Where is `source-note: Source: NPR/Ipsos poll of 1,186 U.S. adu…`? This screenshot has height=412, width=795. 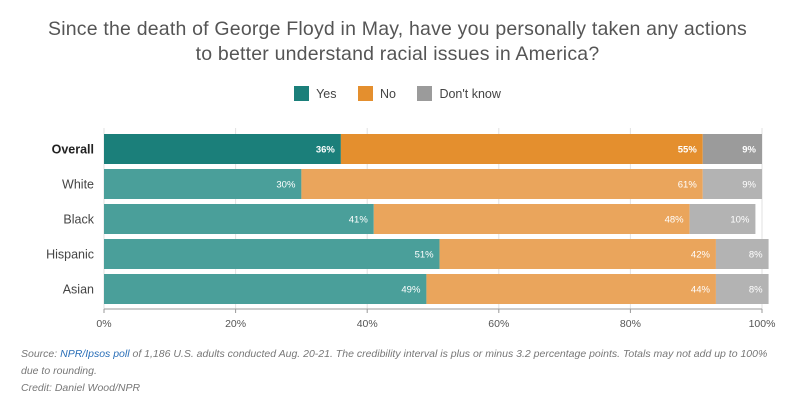
source-note: Source: NPR/Ipsos poll of 1,186 U.S. adu… is located at coordinates (401, 363).